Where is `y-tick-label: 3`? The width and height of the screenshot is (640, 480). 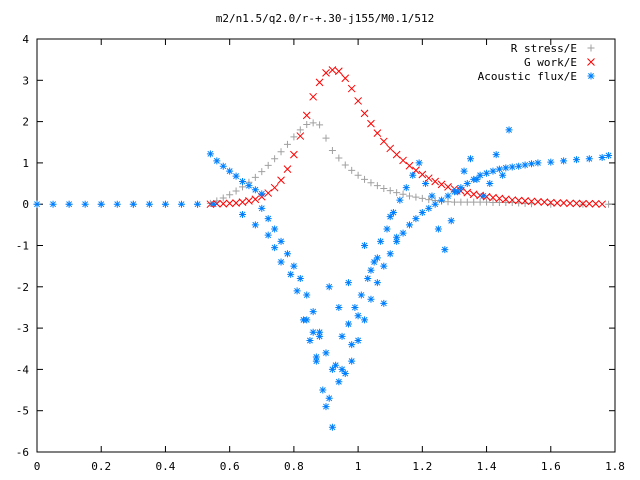
y-tick-label: 3 is located at coordinates (25, 80).